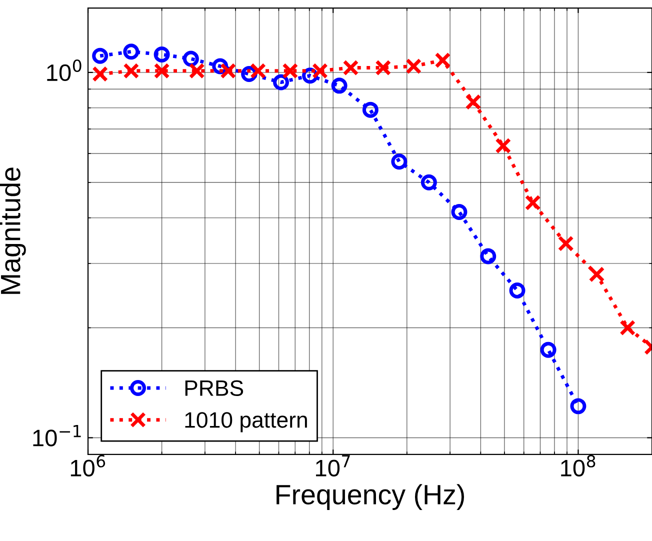  What do you see at coordinates (214, 388) in the screenshot?
I see `legend-label: PRBS` at bounding box center [214, 388].